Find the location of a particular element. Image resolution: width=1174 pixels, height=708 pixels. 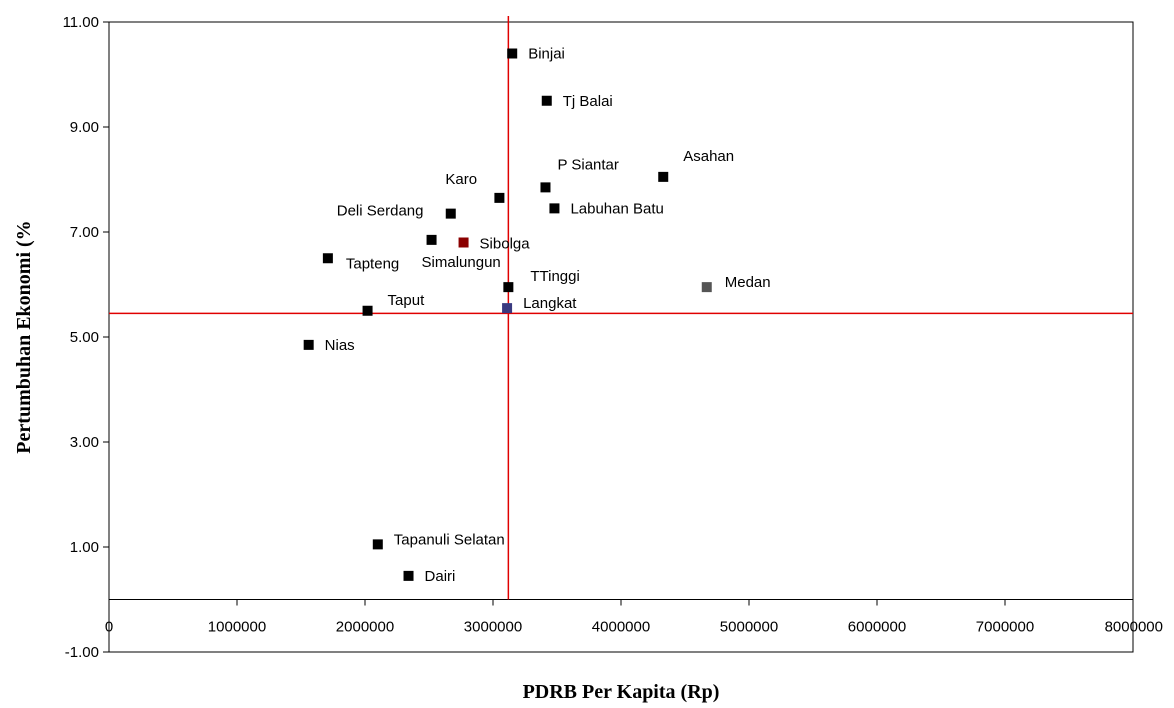

y-tick-label: 1.00 is located at coordinates (84, 547).